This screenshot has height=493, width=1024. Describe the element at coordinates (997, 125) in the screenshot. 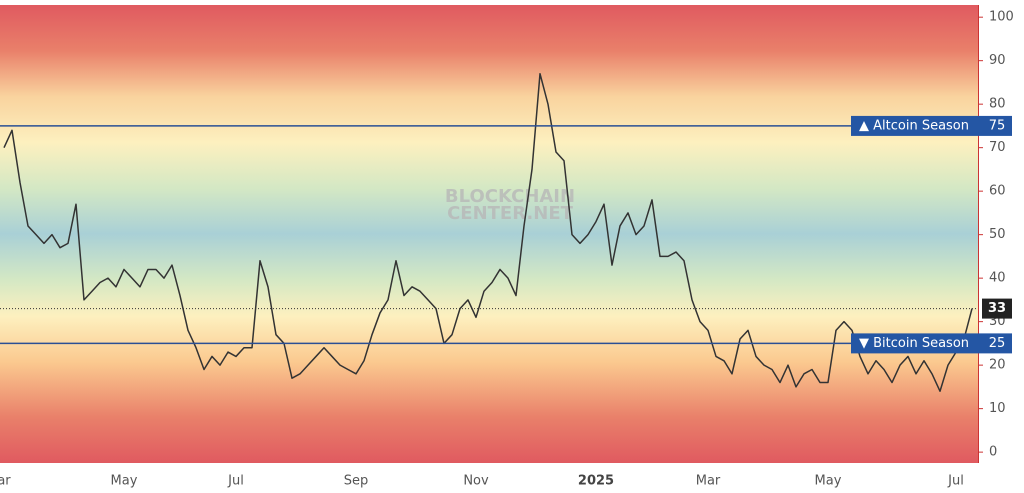

I see `reference-value: 75` at that location.